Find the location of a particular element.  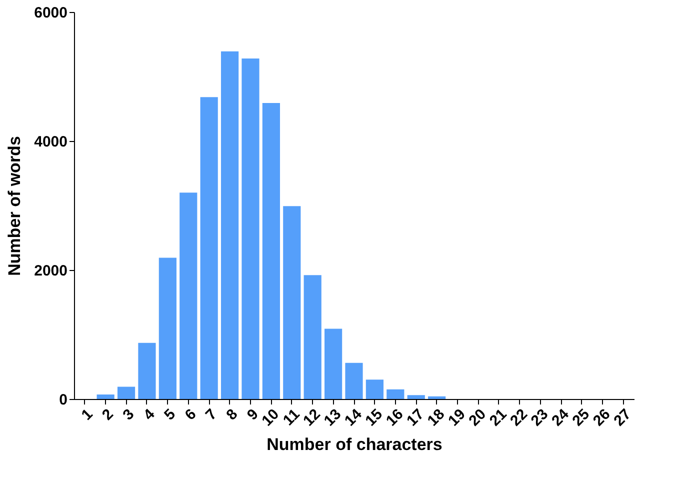

x-tick-label: 4 is located at coordinates (149, 414).